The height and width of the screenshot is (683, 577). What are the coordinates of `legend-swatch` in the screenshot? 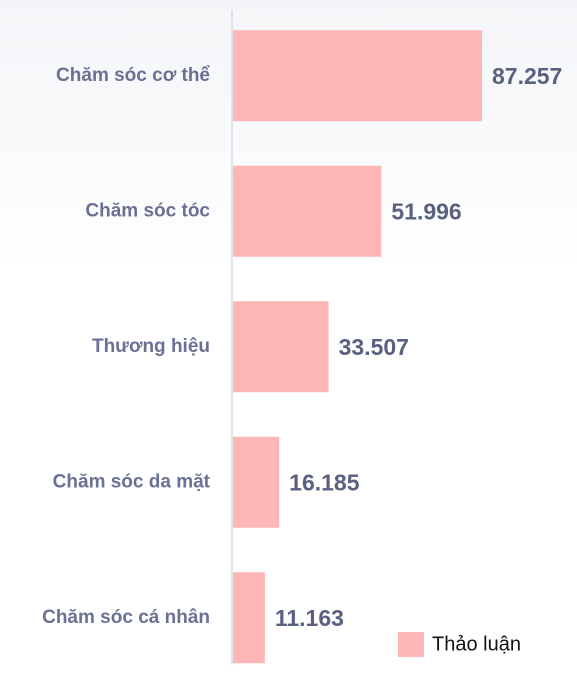 It's located at (411, 644).